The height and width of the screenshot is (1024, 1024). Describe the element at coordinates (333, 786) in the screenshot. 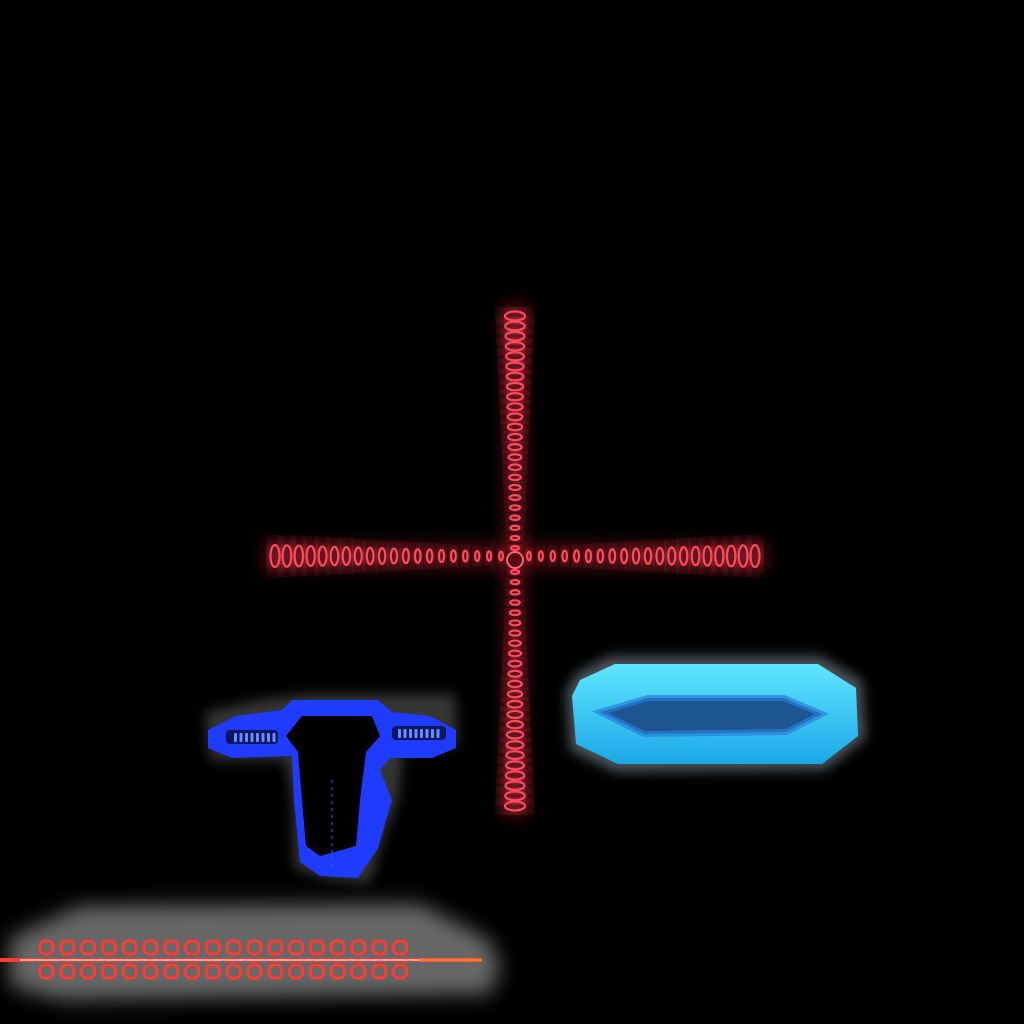

I see `ship-cockpit` at that location.